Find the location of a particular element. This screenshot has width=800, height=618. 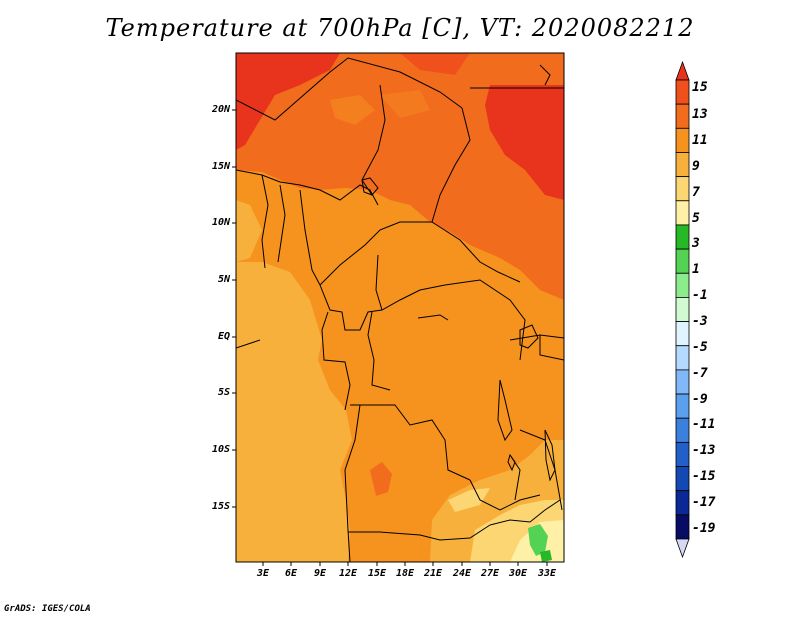

colorbar-label: 15 is located at coordinates (700, 87).